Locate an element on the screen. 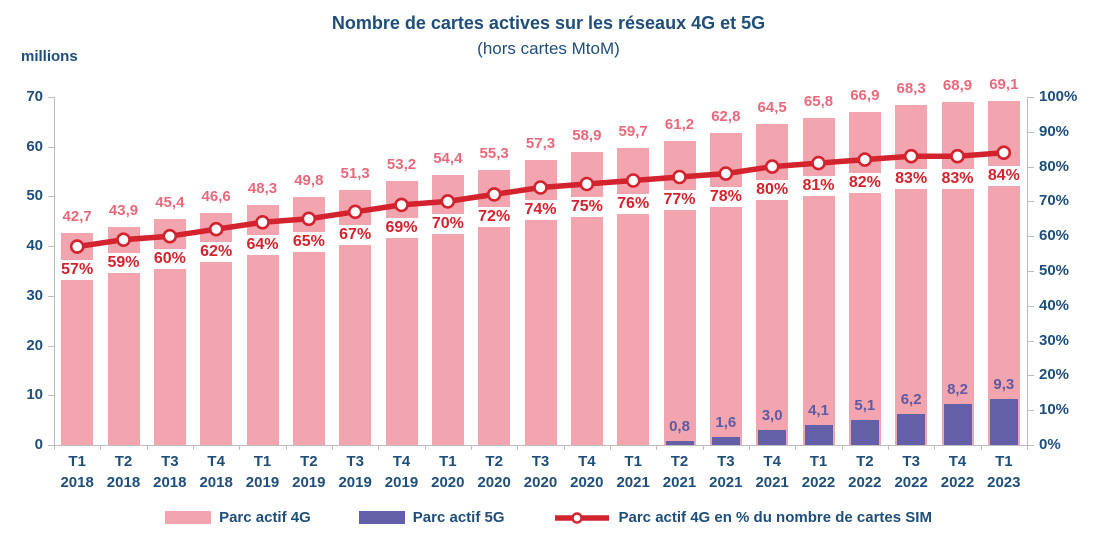  legend-swatch-4g-icon is located at coordinates (188, 517).